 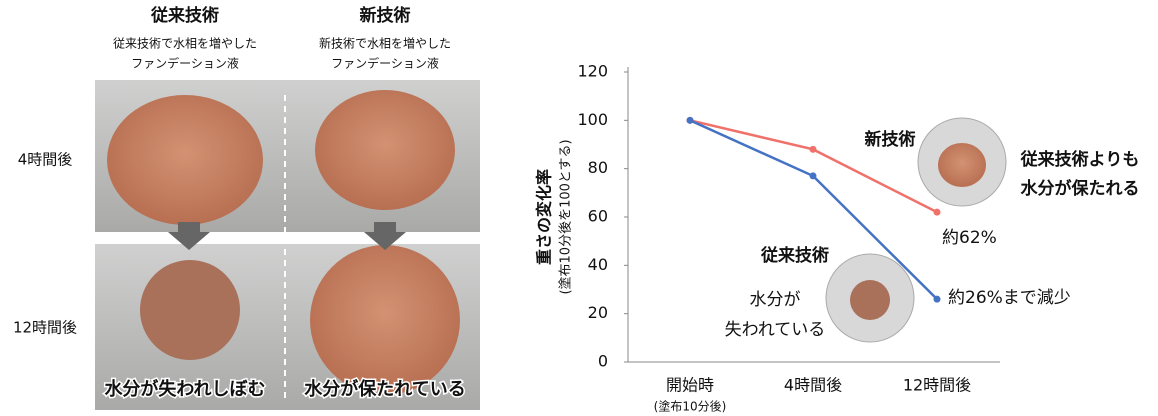 What do you see at coordinates (184, 389) in the screenshot?
I see `photo-caption: 水分が失われしぼむ` at bounding box center [184, 389].